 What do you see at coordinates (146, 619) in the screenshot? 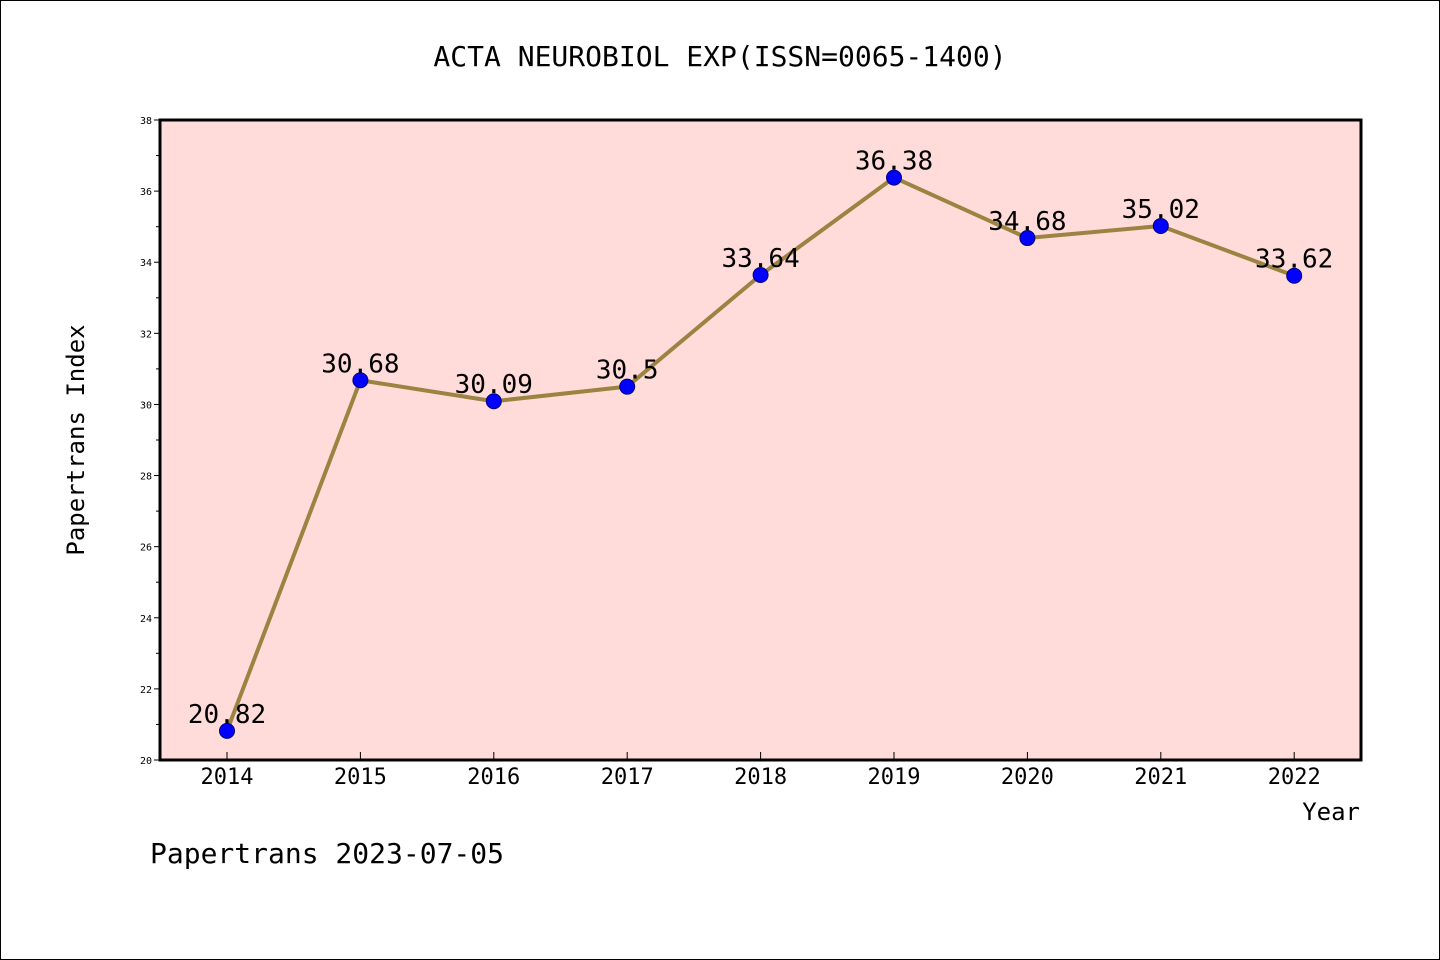
I see `y-tick-label: 24` at bounding box center [146, 619].